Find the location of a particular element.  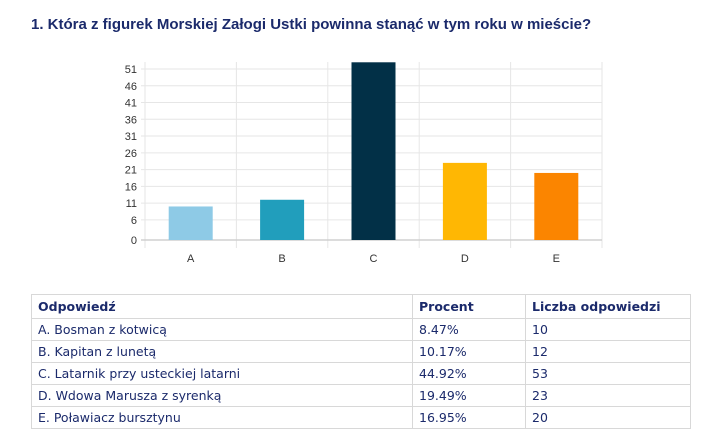

y-tick-label: 16 is located at coordinates (131, 187).